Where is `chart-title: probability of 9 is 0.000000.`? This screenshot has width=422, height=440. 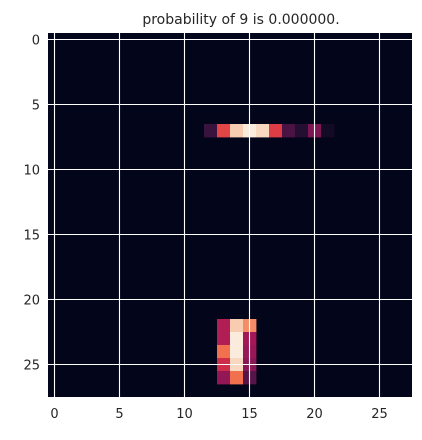
chart-title: probability of 9 is 0.000000. is located at coordinates (240, 20).